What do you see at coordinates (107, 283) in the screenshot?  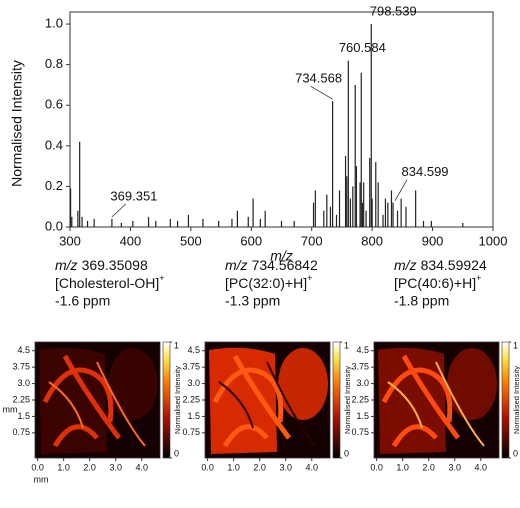 I see `ion: [Cholesterol-OH]` at bounding box center [107, 283].